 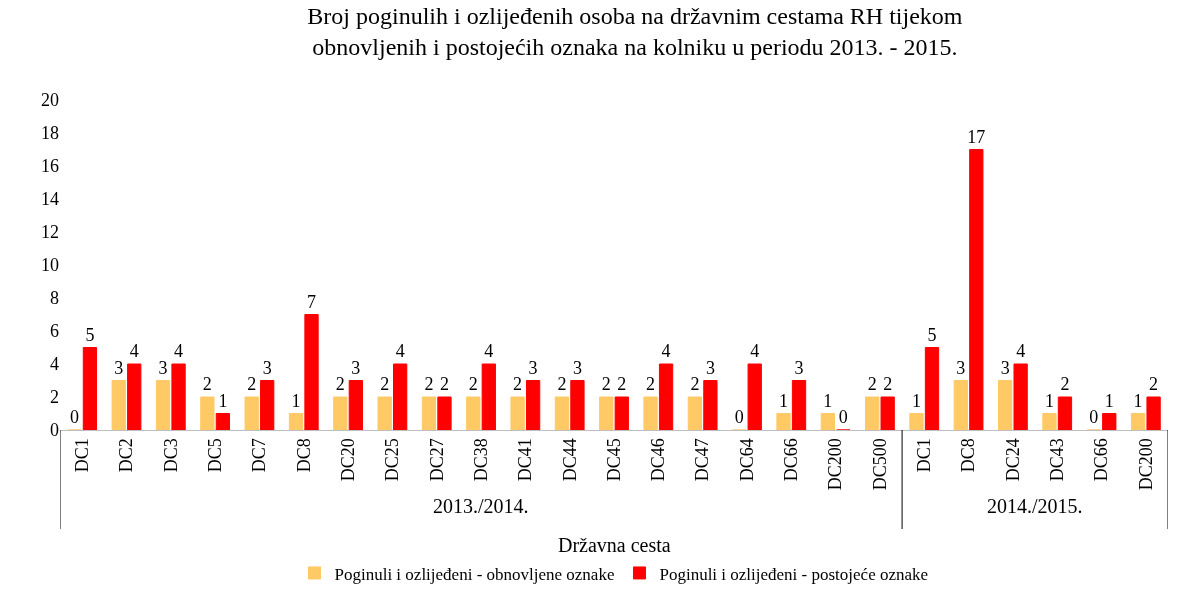 What do you see at coordinates (214, 455) in the screenshot?
I see `x-tick-label: DC5` at bounding box center [214, 455].